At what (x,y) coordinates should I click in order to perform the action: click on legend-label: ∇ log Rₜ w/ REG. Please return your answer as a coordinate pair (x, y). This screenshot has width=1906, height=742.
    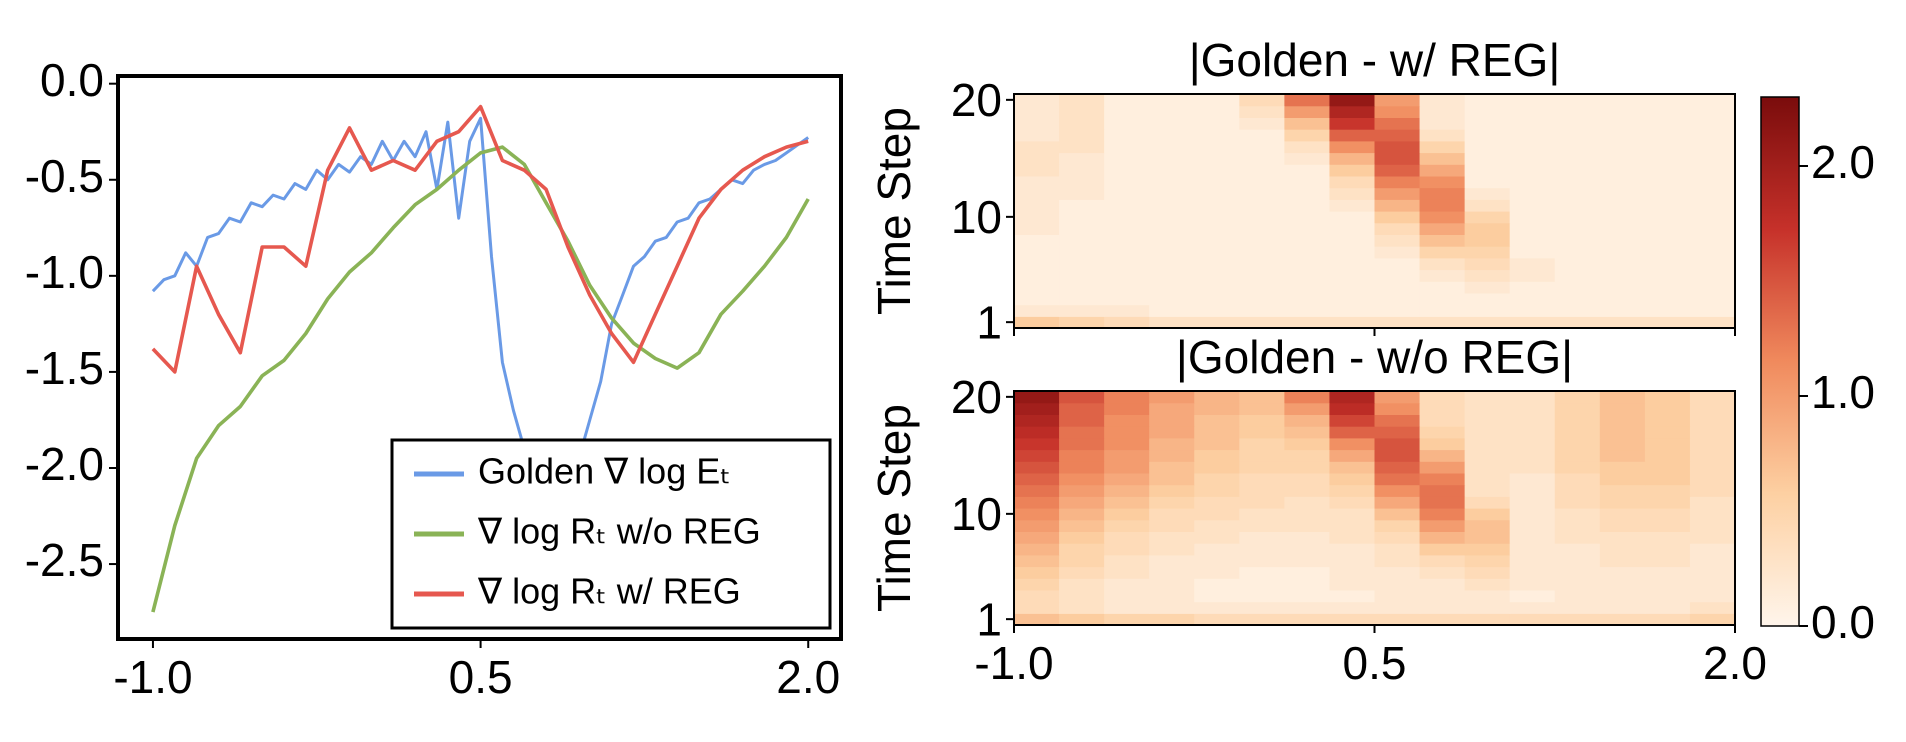
    Looking at the image, I should click on (609, 591).